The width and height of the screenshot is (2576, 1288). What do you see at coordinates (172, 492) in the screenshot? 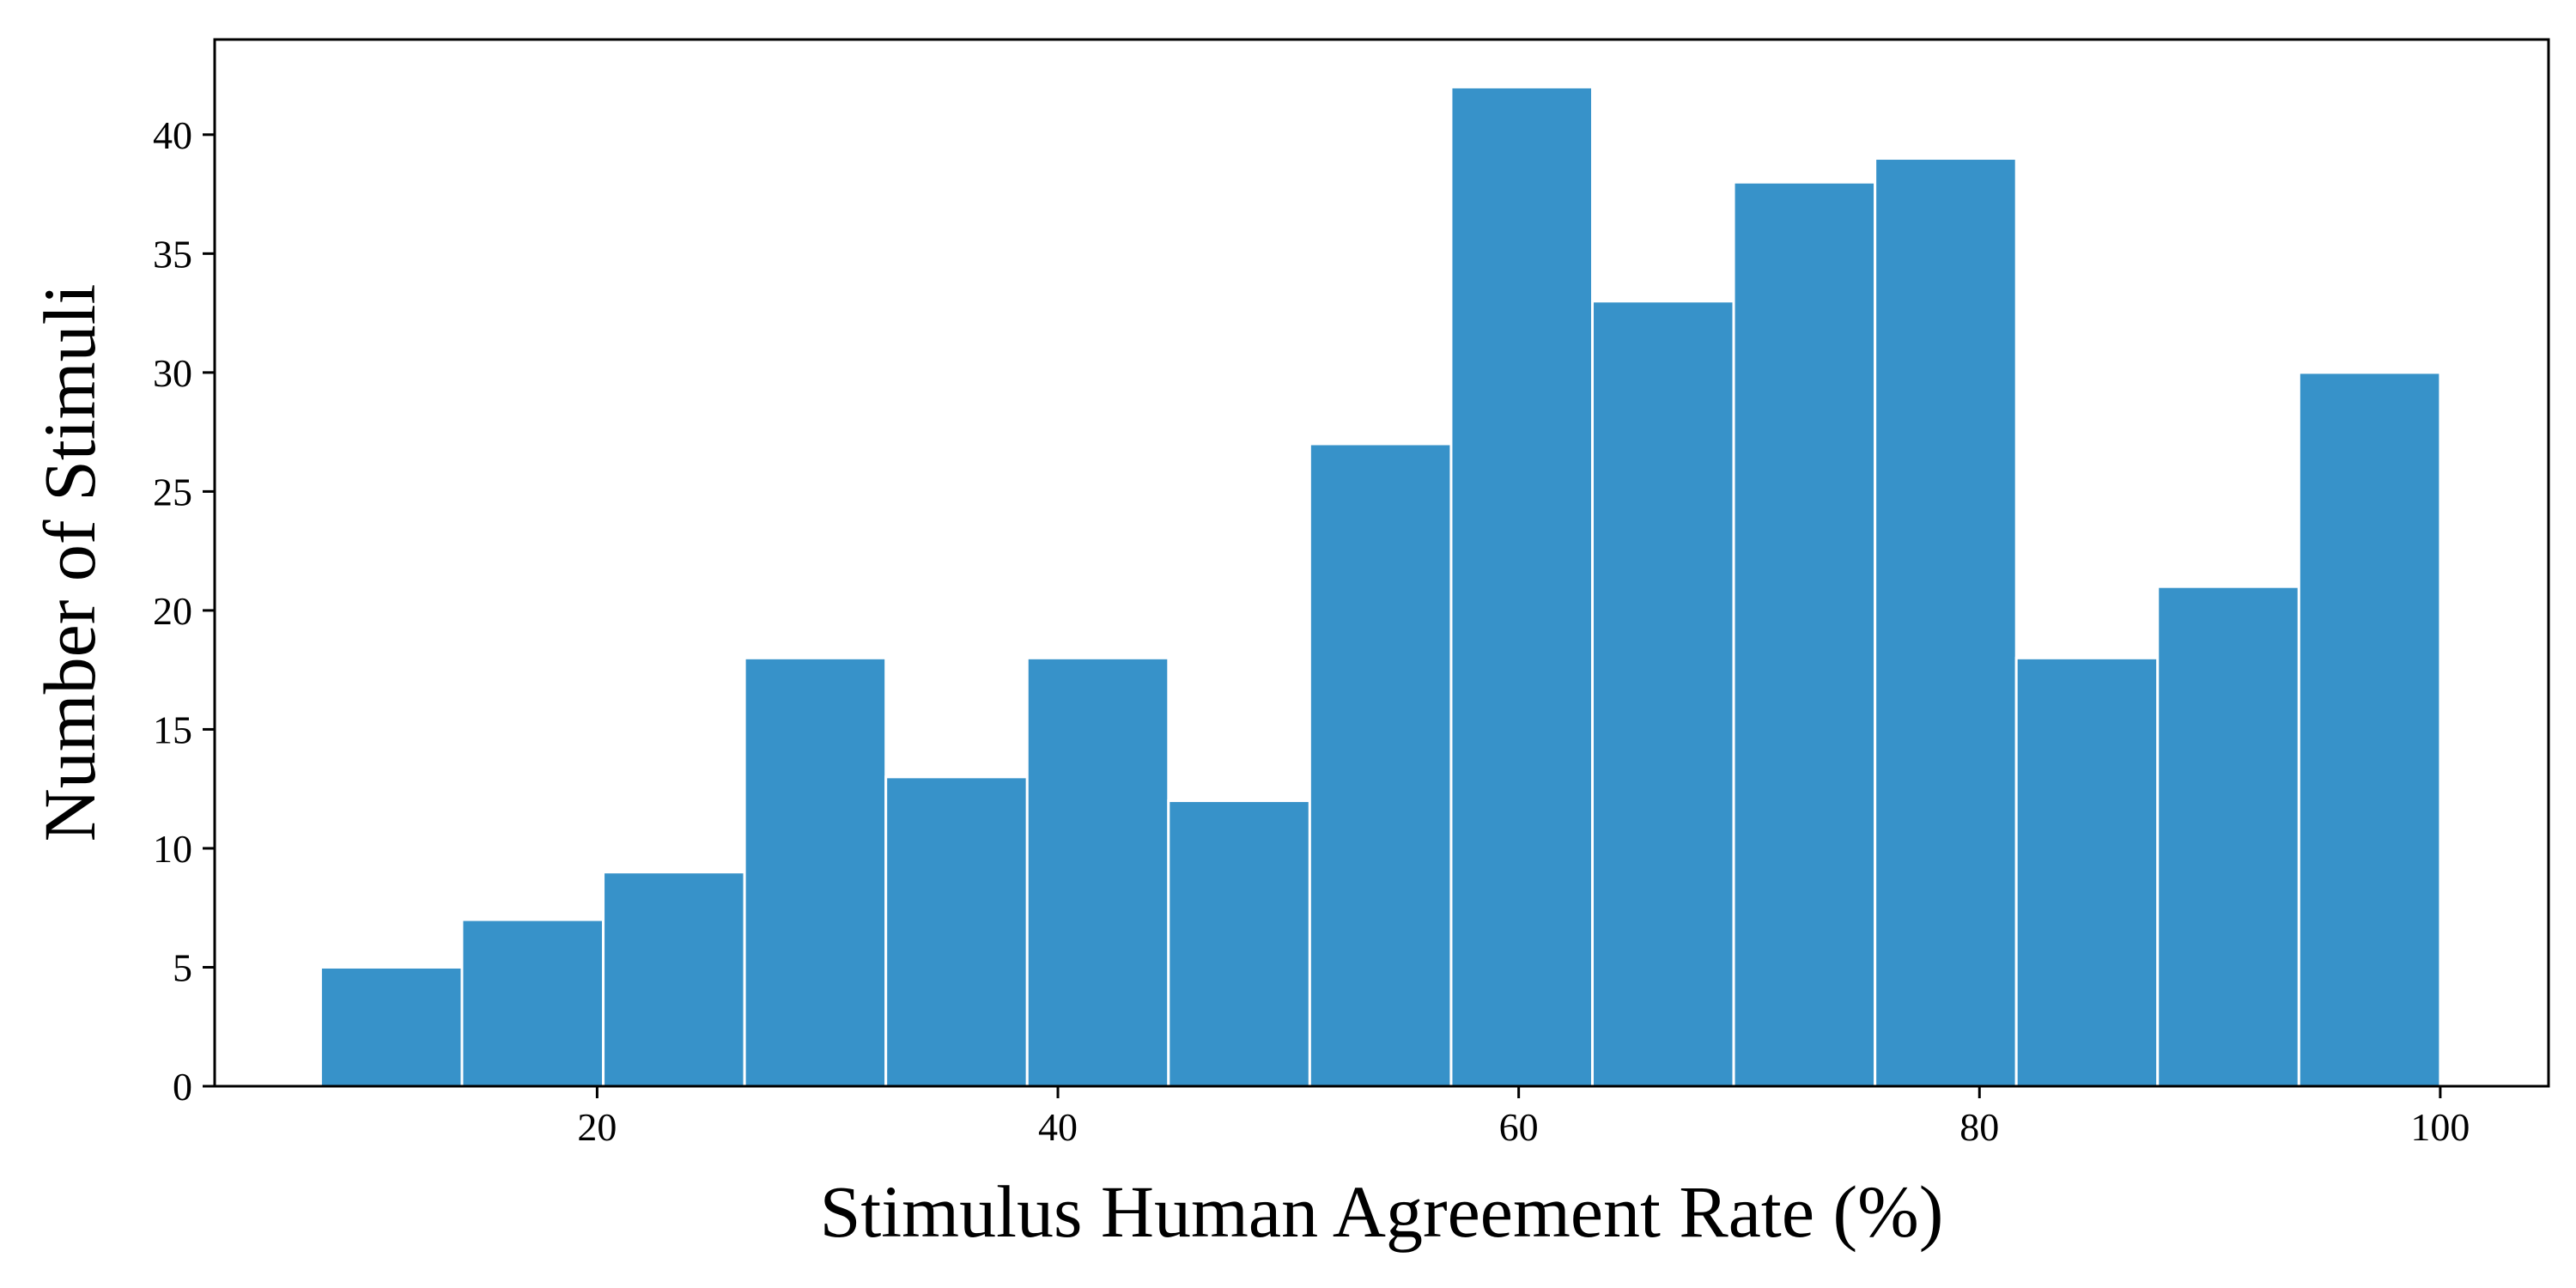
I see `y-tick-label: 25` at bounding box center [172, 492].